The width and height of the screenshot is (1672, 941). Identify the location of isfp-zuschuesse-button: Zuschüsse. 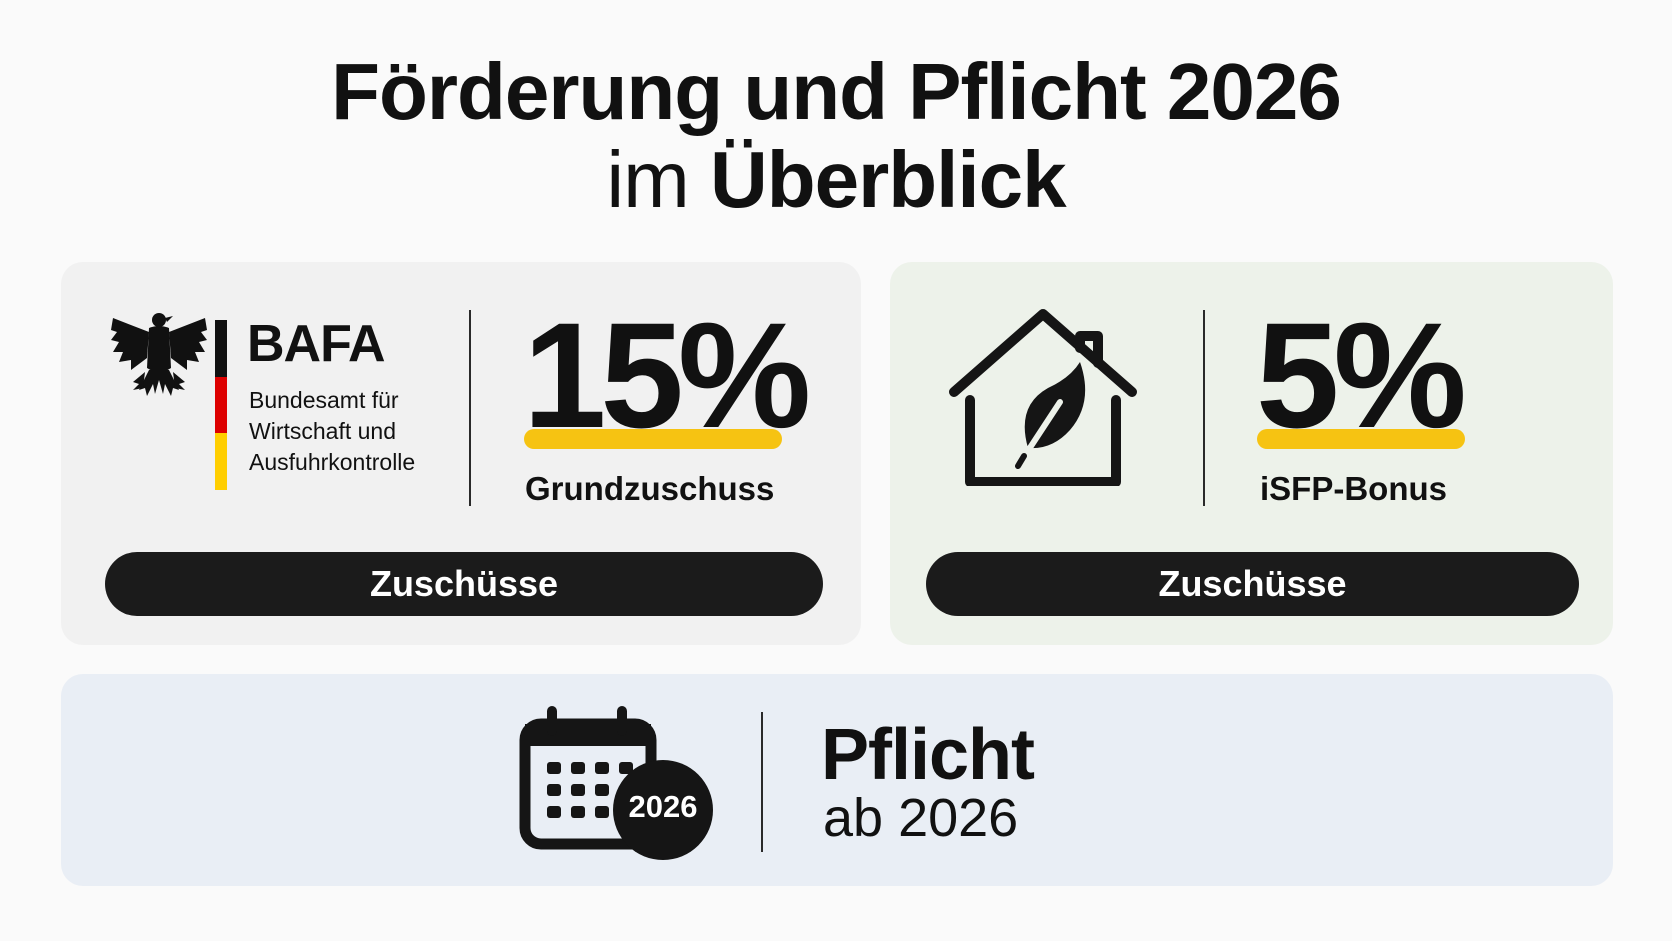
(1252, 584).